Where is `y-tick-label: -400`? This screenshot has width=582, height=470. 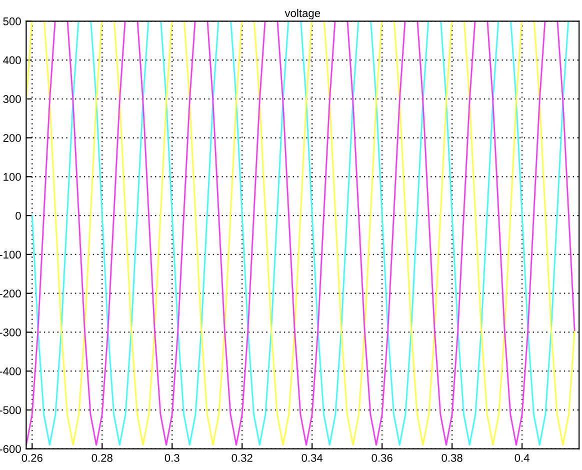
y-tick-label: -400 is located at coordinates (10, 371).